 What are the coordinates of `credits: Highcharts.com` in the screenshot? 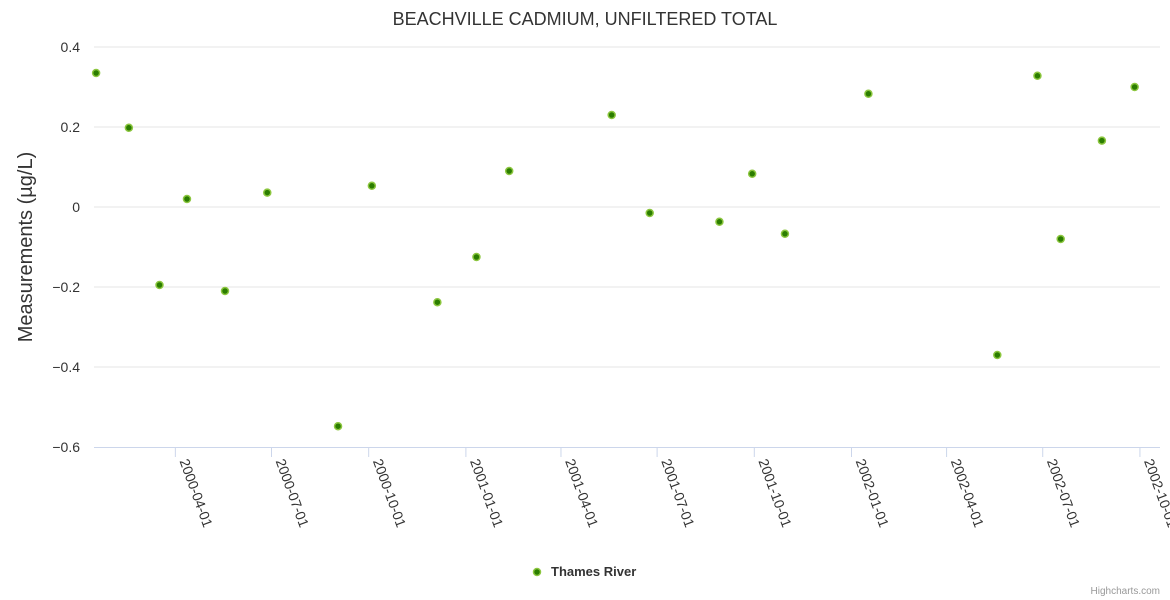 It's located at (1125, 591).